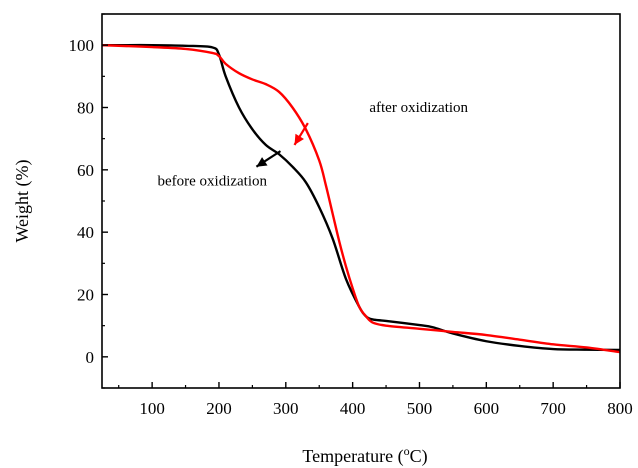 Image resolution: width=638 pixels, height=468 pixels. Describe the element at coordinates (620, 408) in the screenshot. I see `x-tick-label: 800` at that location.